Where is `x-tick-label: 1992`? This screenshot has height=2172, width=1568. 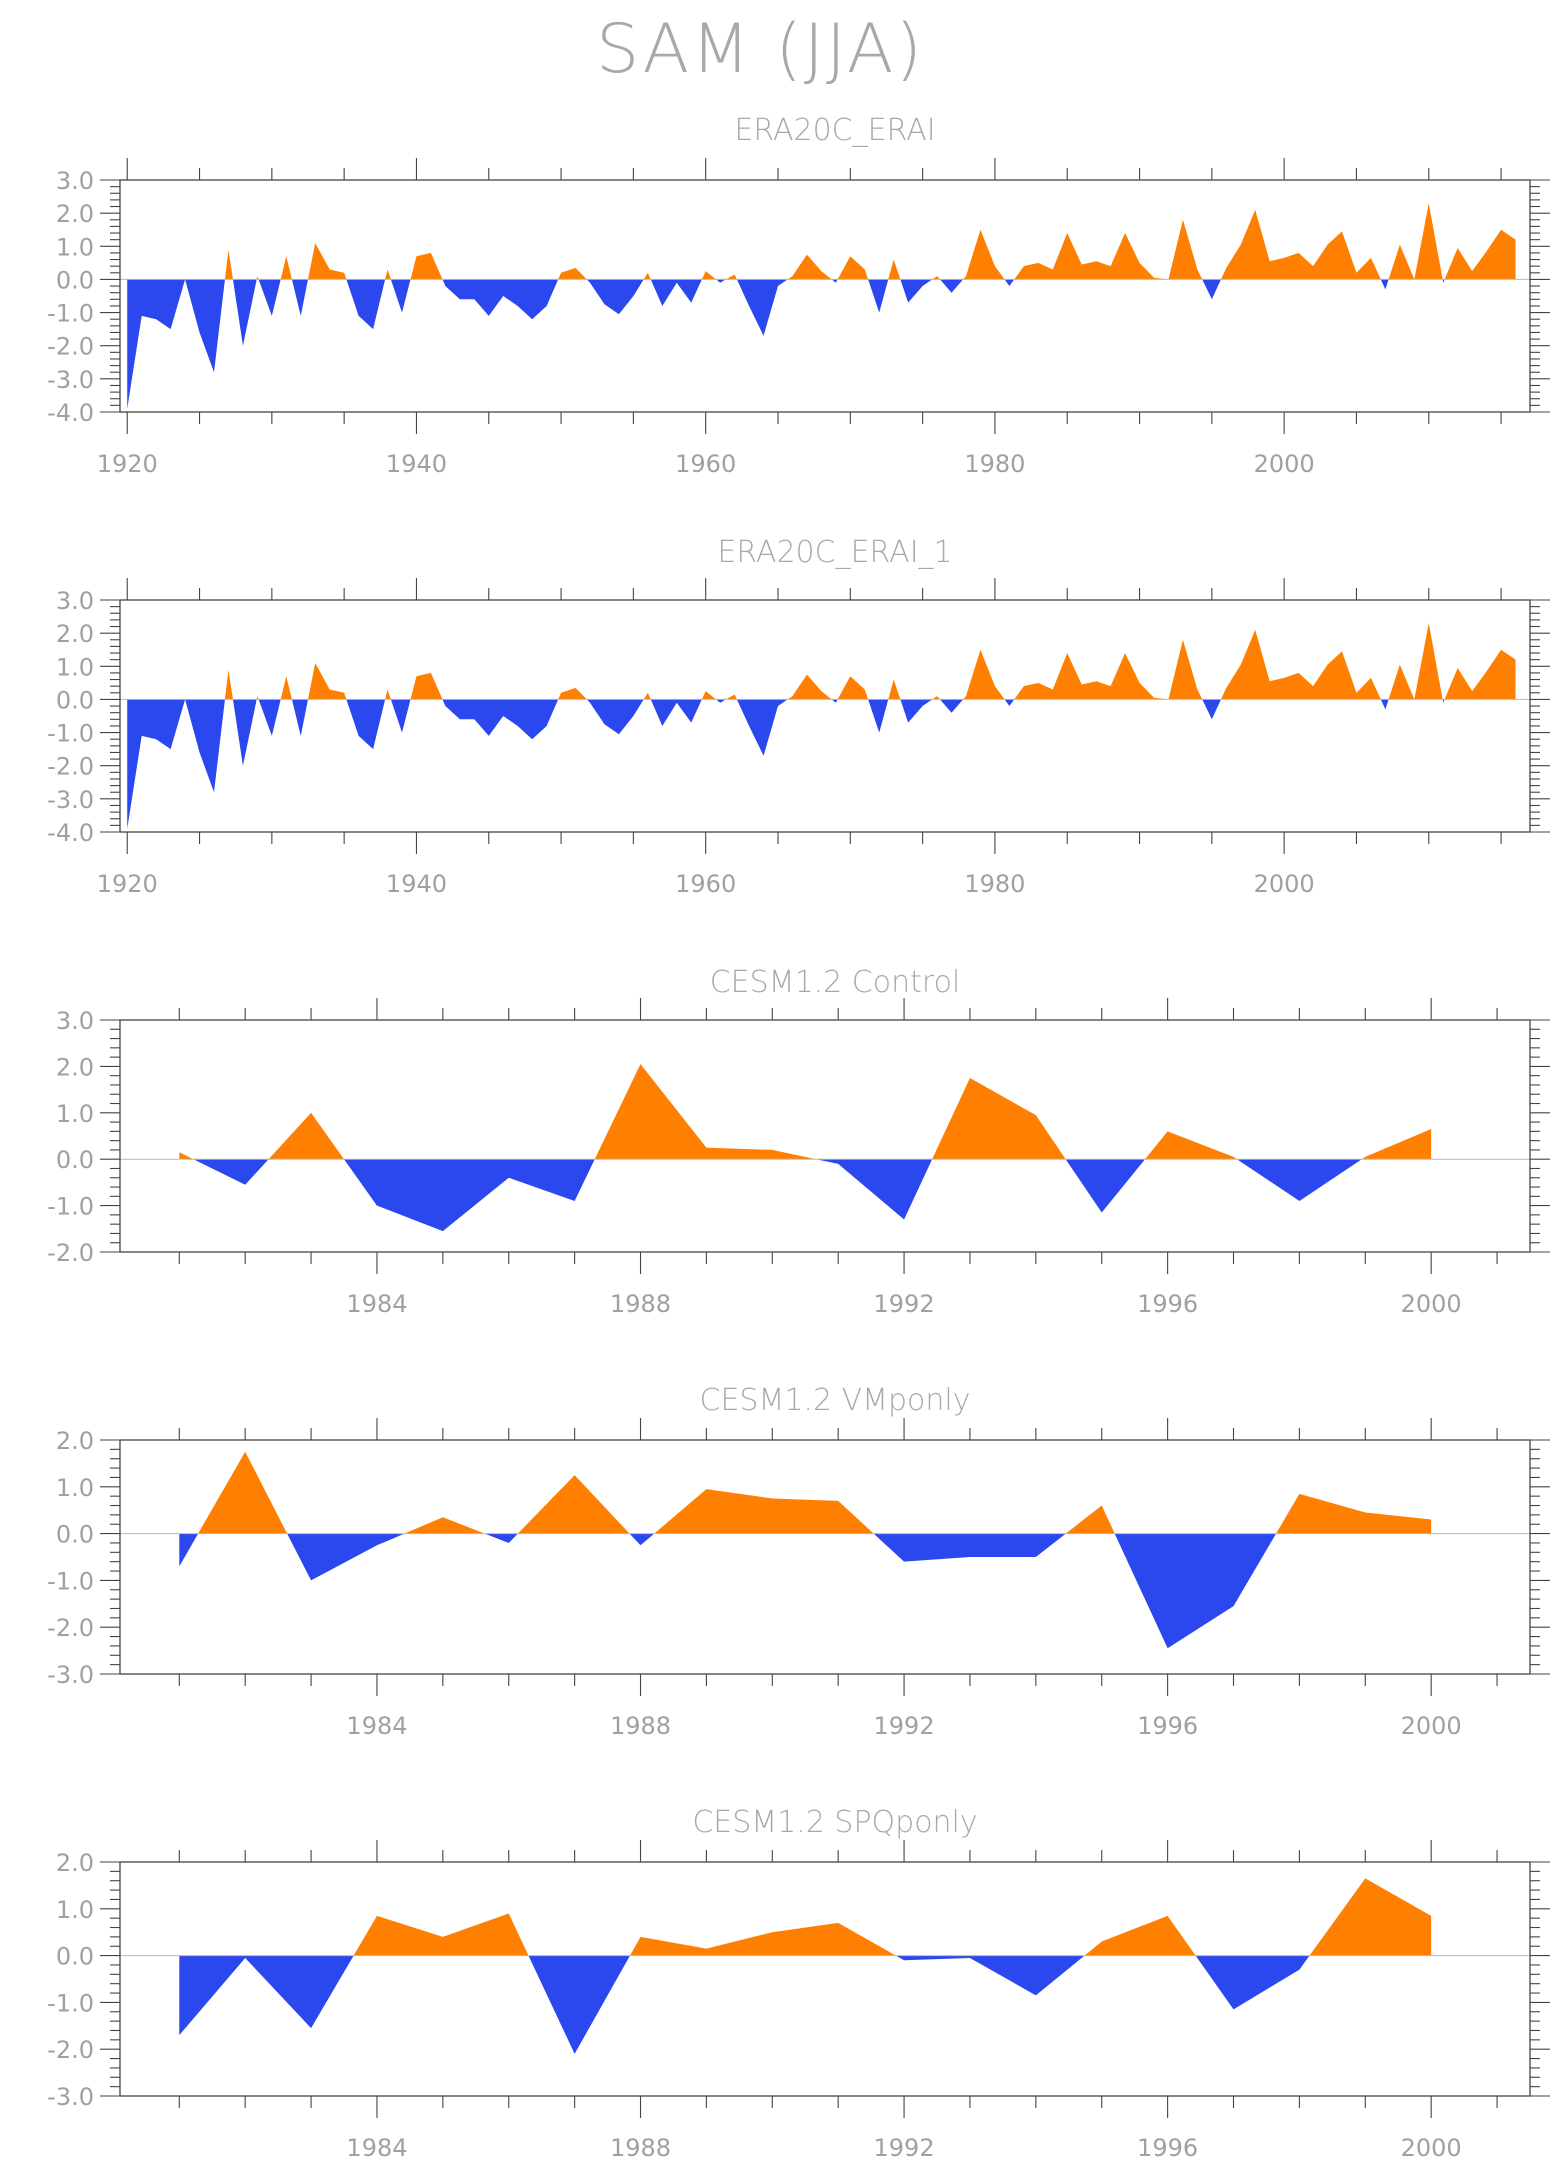
x-tick-label: 1992 is located at coordinates (904, 2148).